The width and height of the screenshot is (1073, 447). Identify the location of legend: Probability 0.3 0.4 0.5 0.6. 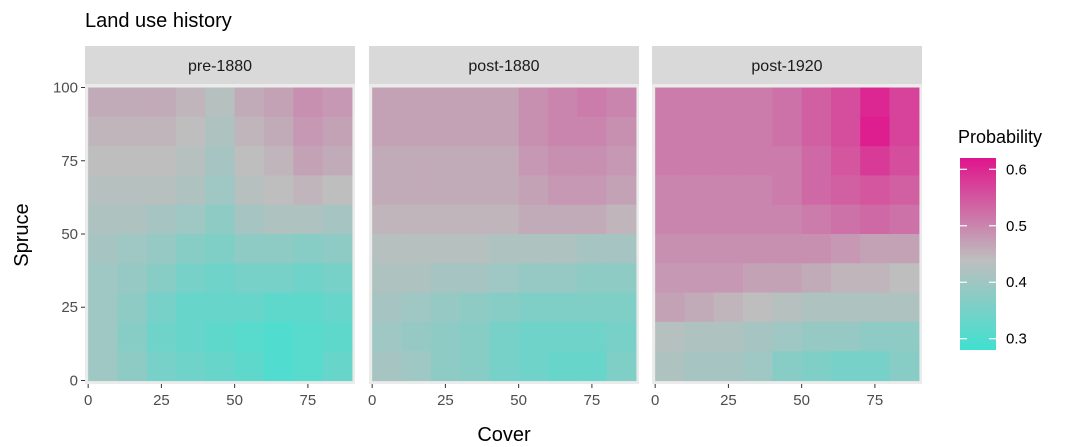
(1000, 238).